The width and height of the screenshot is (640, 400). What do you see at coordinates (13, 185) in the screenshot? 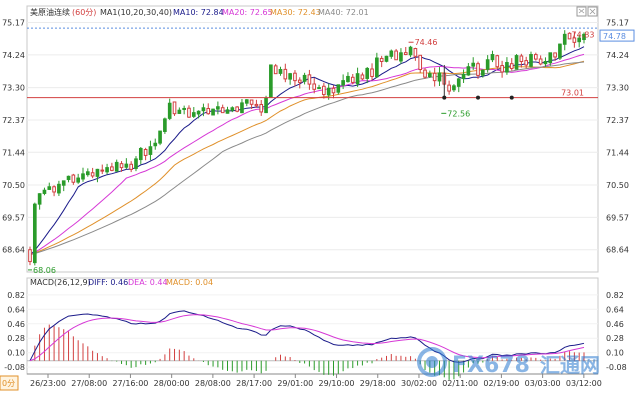
I see `price-tick-label-left: 70.50` at bounding box center [13, 185].